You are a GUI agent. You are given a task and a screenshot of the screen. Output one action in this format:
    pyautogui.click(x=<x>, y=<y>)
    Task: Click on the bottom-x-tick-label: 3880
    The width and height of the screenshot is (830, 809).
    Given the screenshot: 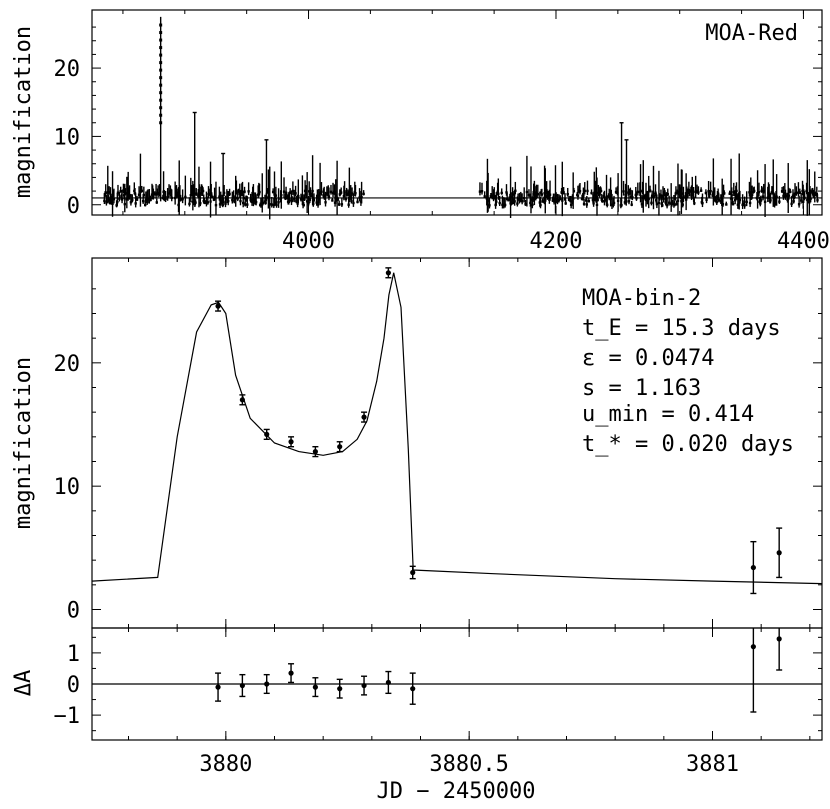 What is the action you would take?
    pyautogui.click(x=225, y=764)
    